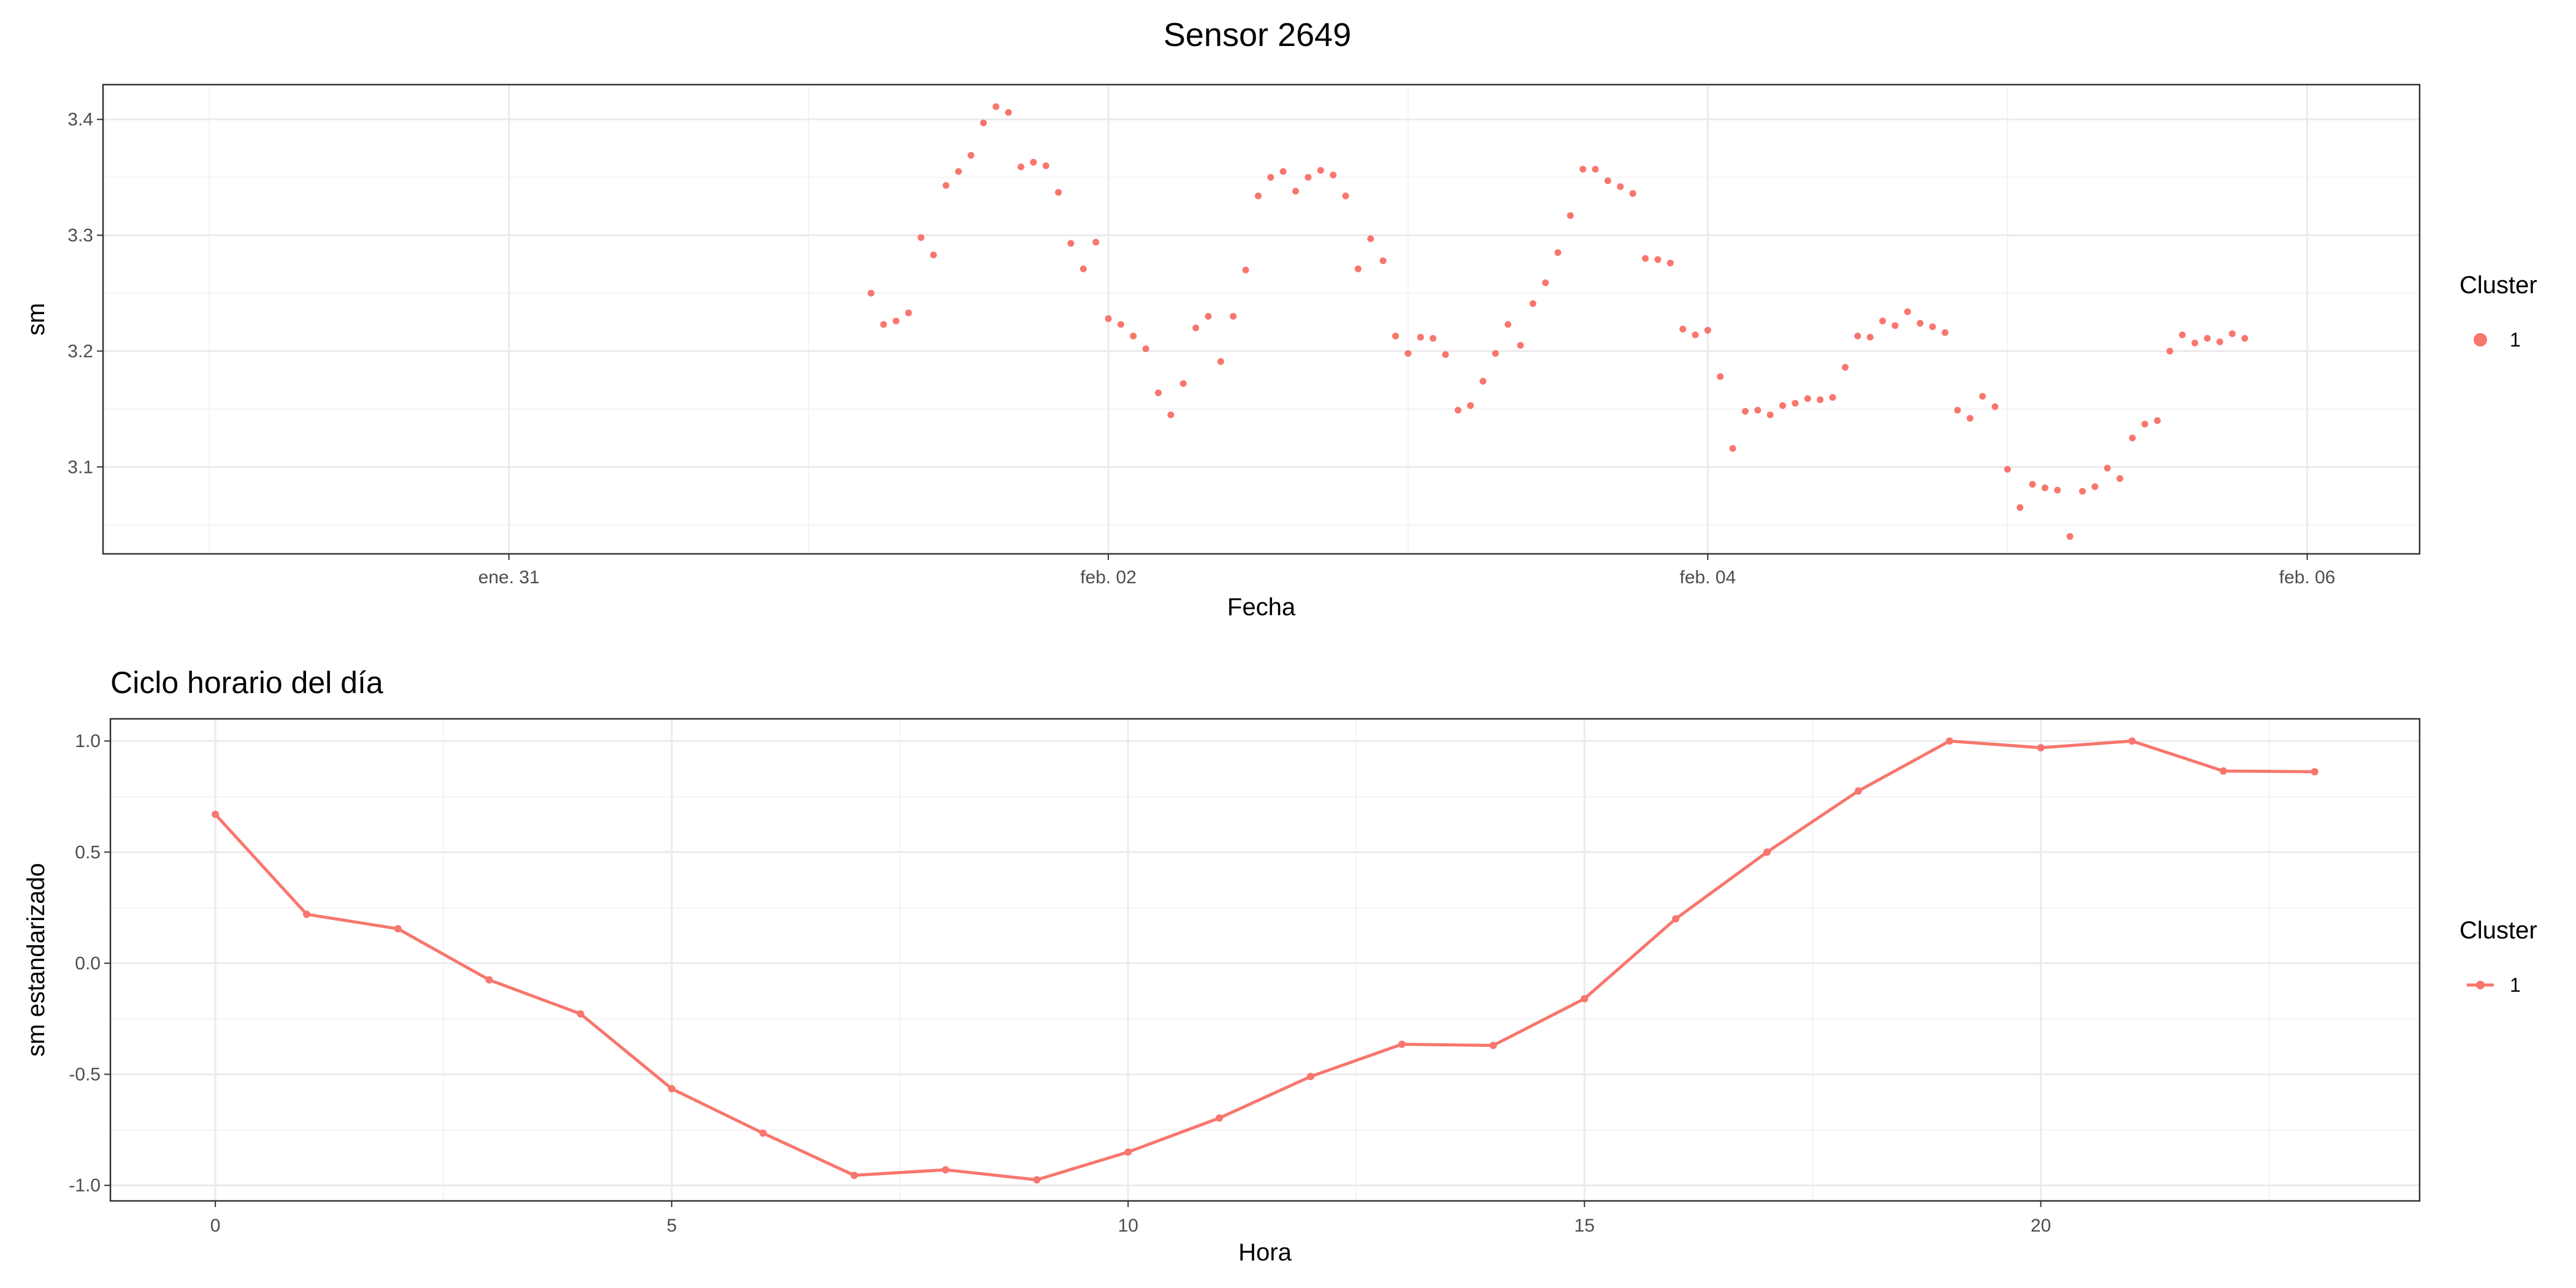  What do you see at coordinates (2041, 1226) in the screenshot?
I see `x-tick-label: 20` at bounding box center [2041, 1226].